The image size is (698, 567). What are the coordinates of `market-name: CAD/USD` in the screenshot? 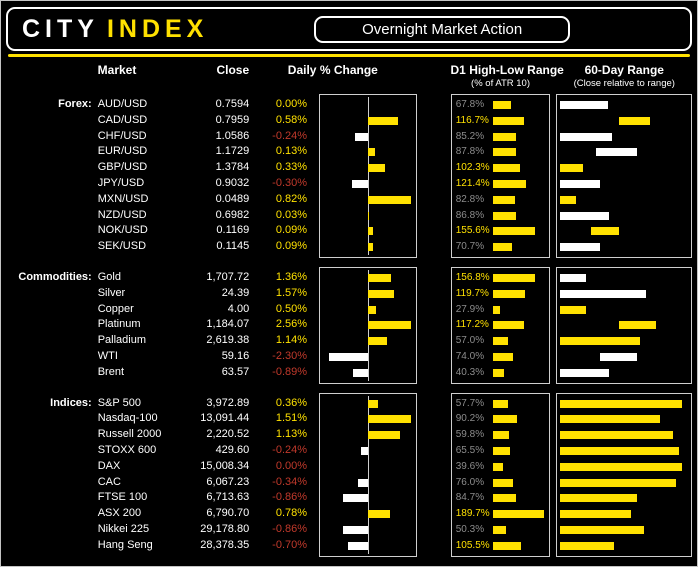 It's located at (122, 119).